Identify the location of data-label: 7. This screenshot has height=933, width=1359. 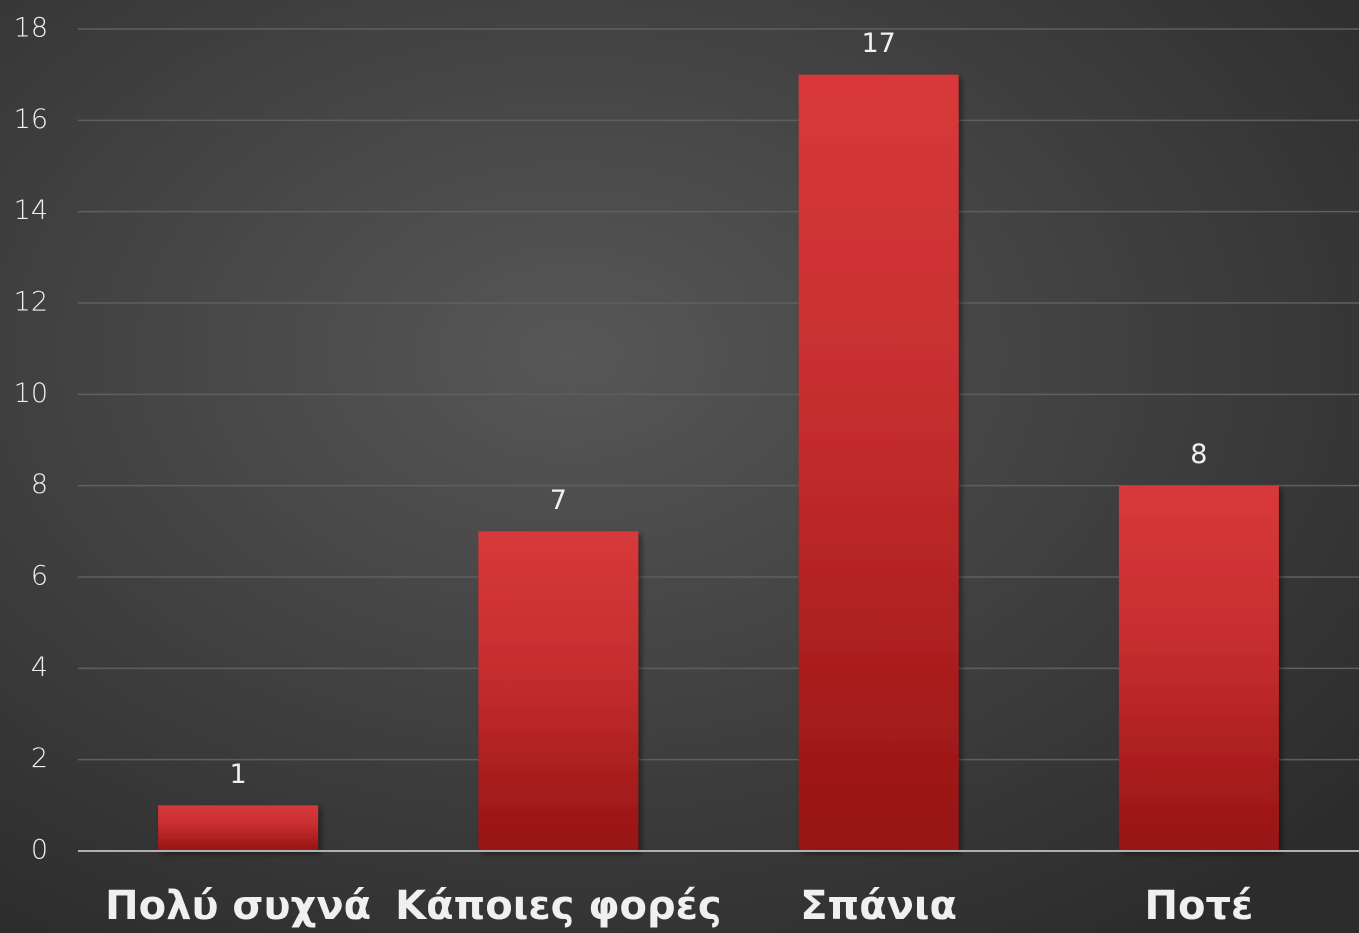
(558, 500).